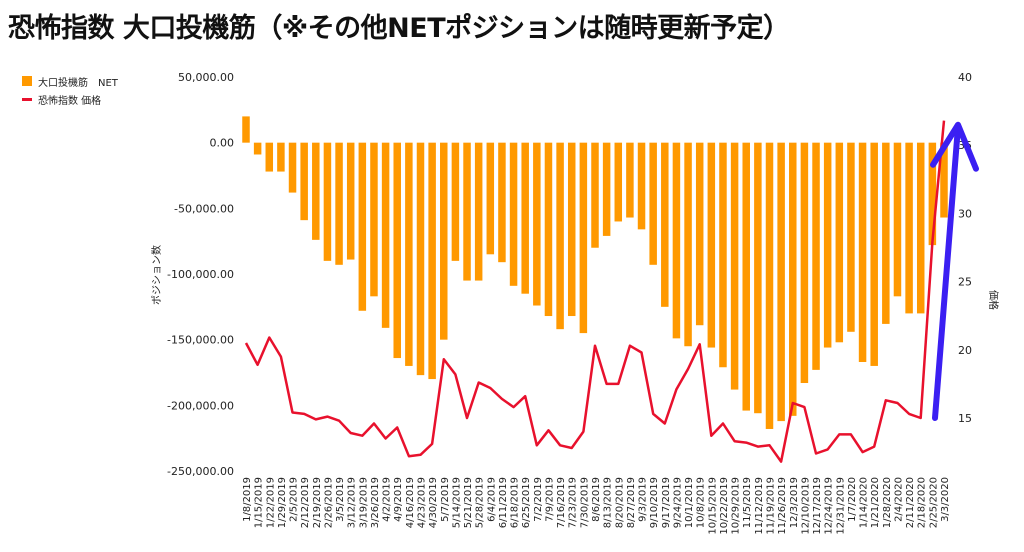 The width and height of the screenshot is (1024, 552). What do you see at coordinates (864, 502) in the screenshot?
I see `x-tick-label: 1/14/2020` at bounding box center [864, 502].